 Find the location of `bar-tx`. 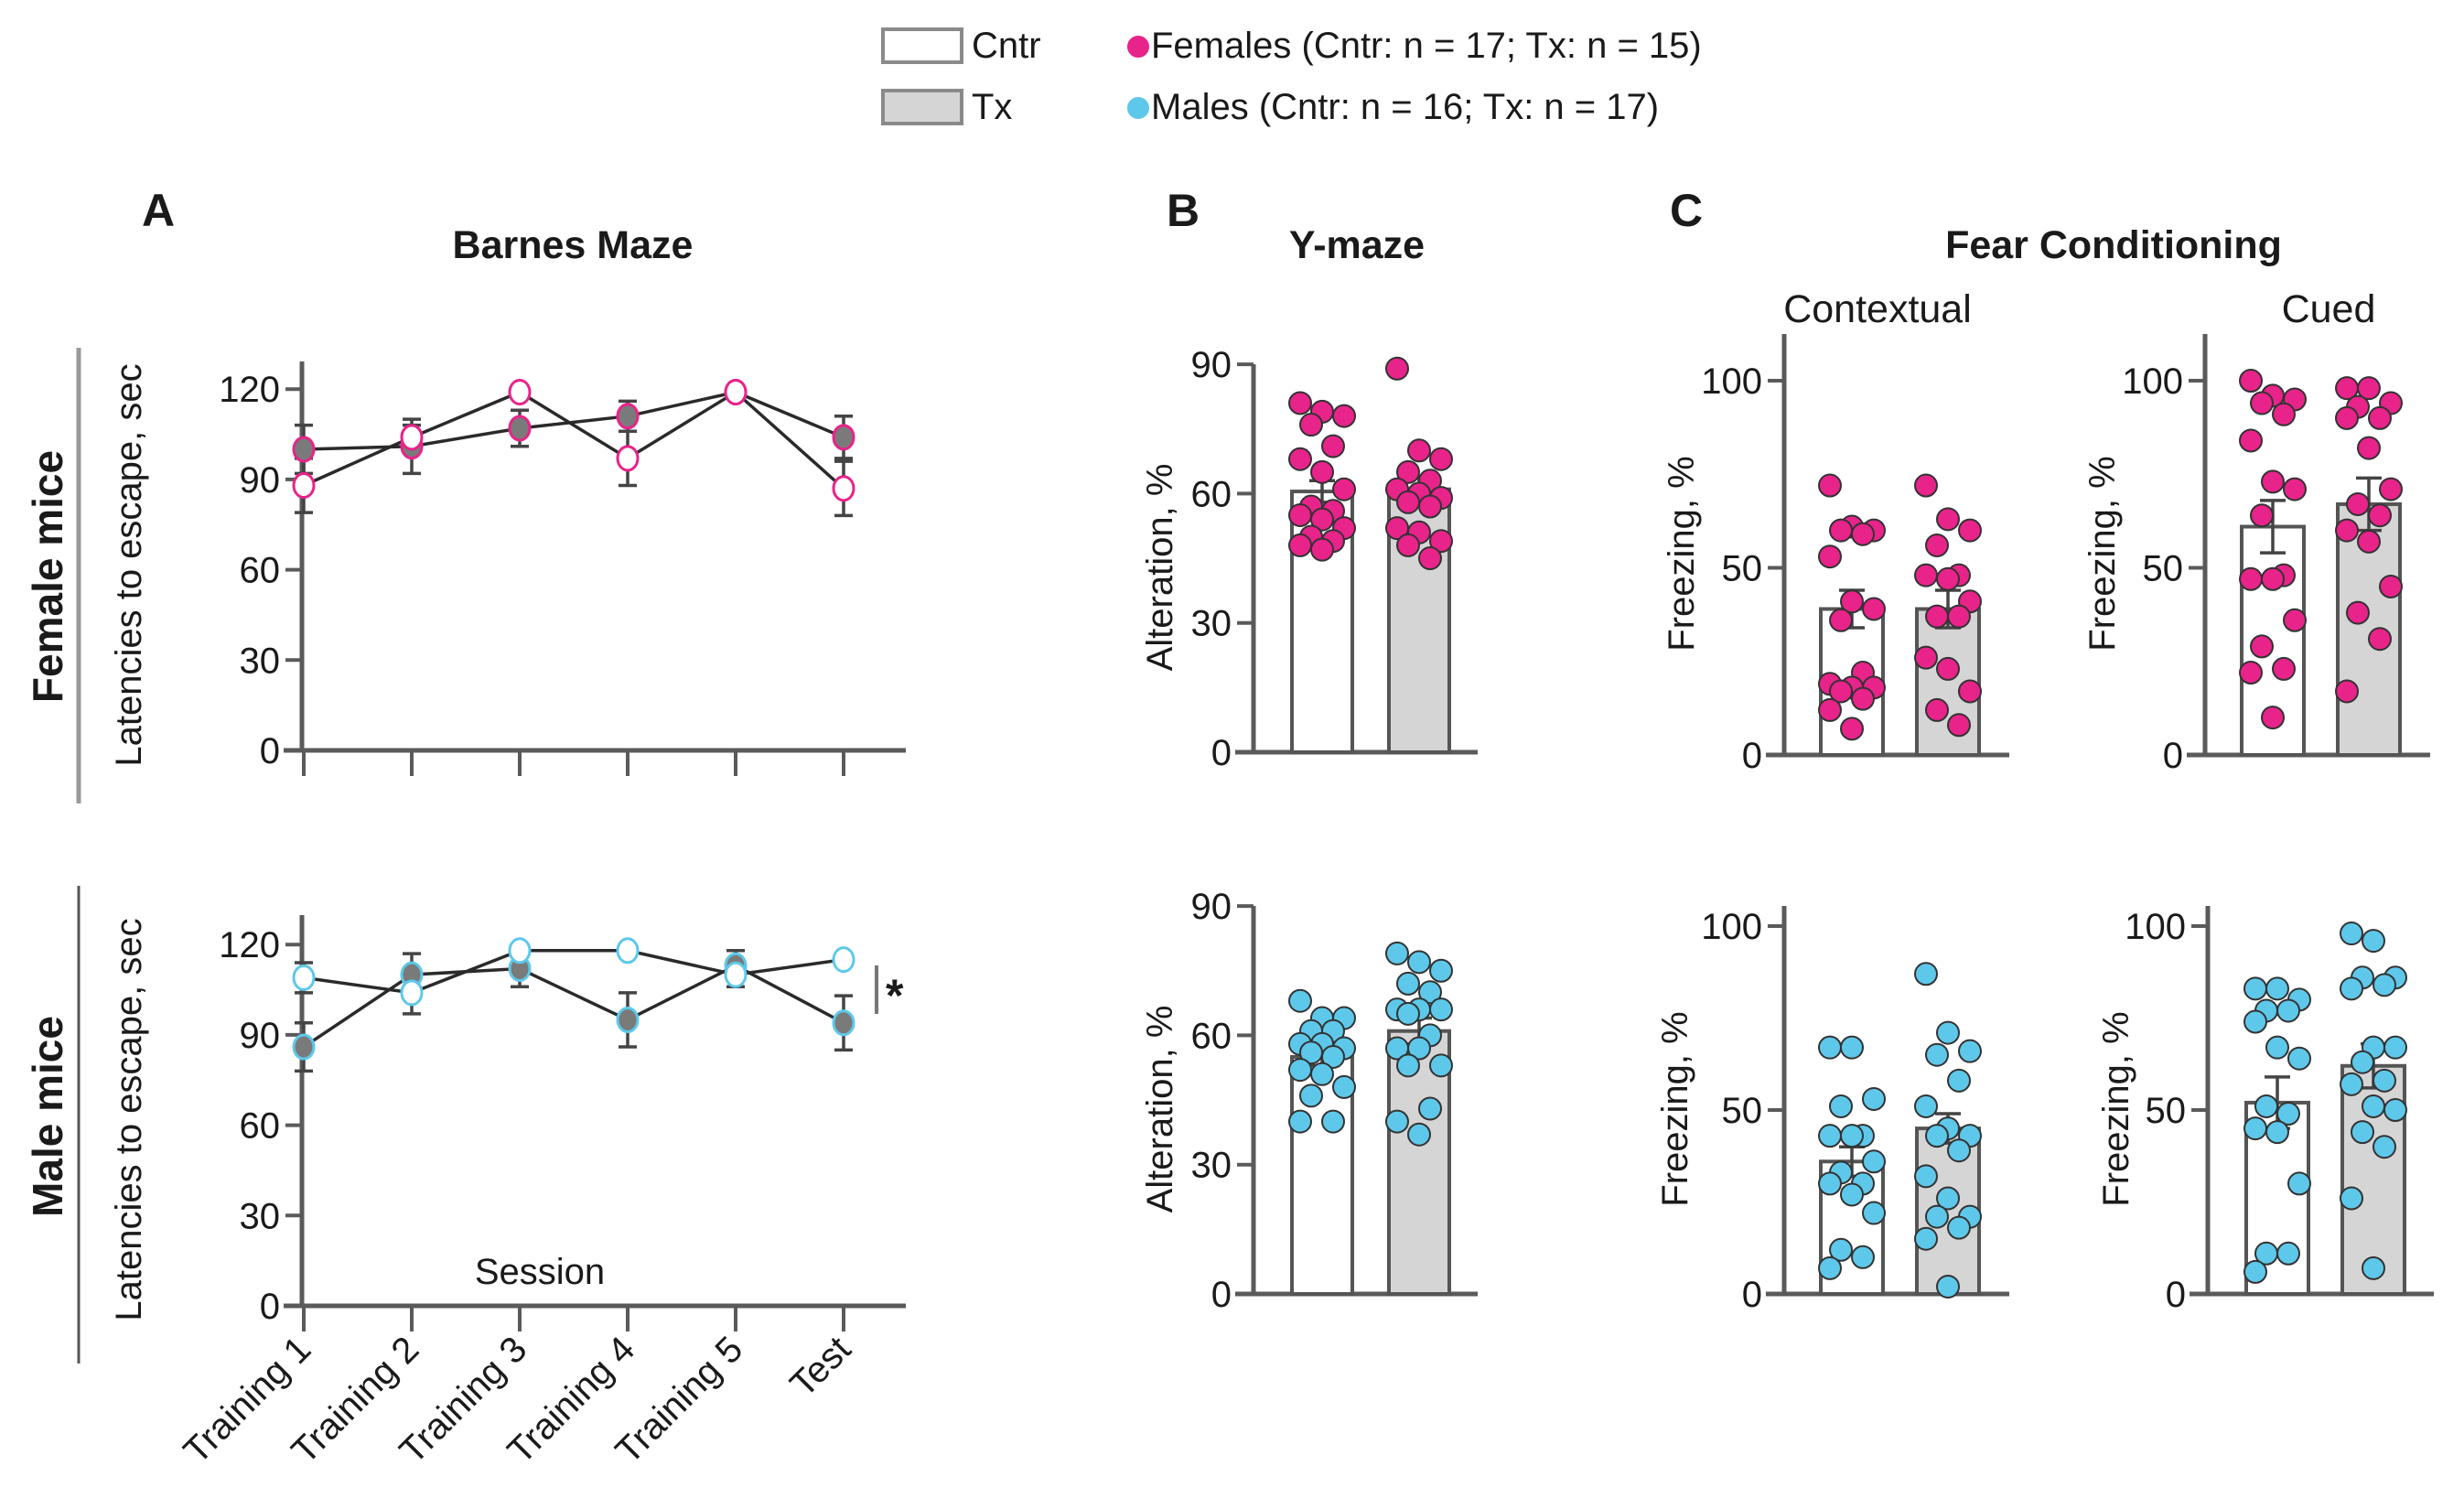

bar-tx is located at coordinates (1419, 1162).